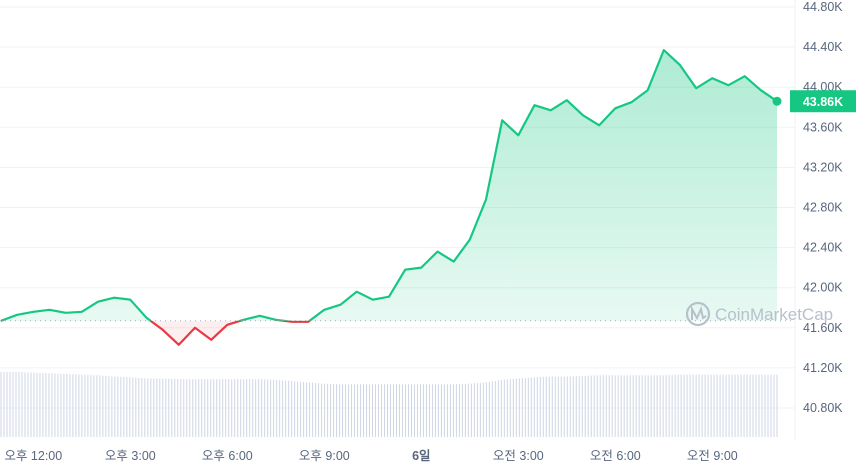 The width and height of the screenshot is (860, 469). What do you see at coordinates (823, 167) in the screenshot?
I see `y-tick-label: 43.20K` at bounding box center [823, 167].